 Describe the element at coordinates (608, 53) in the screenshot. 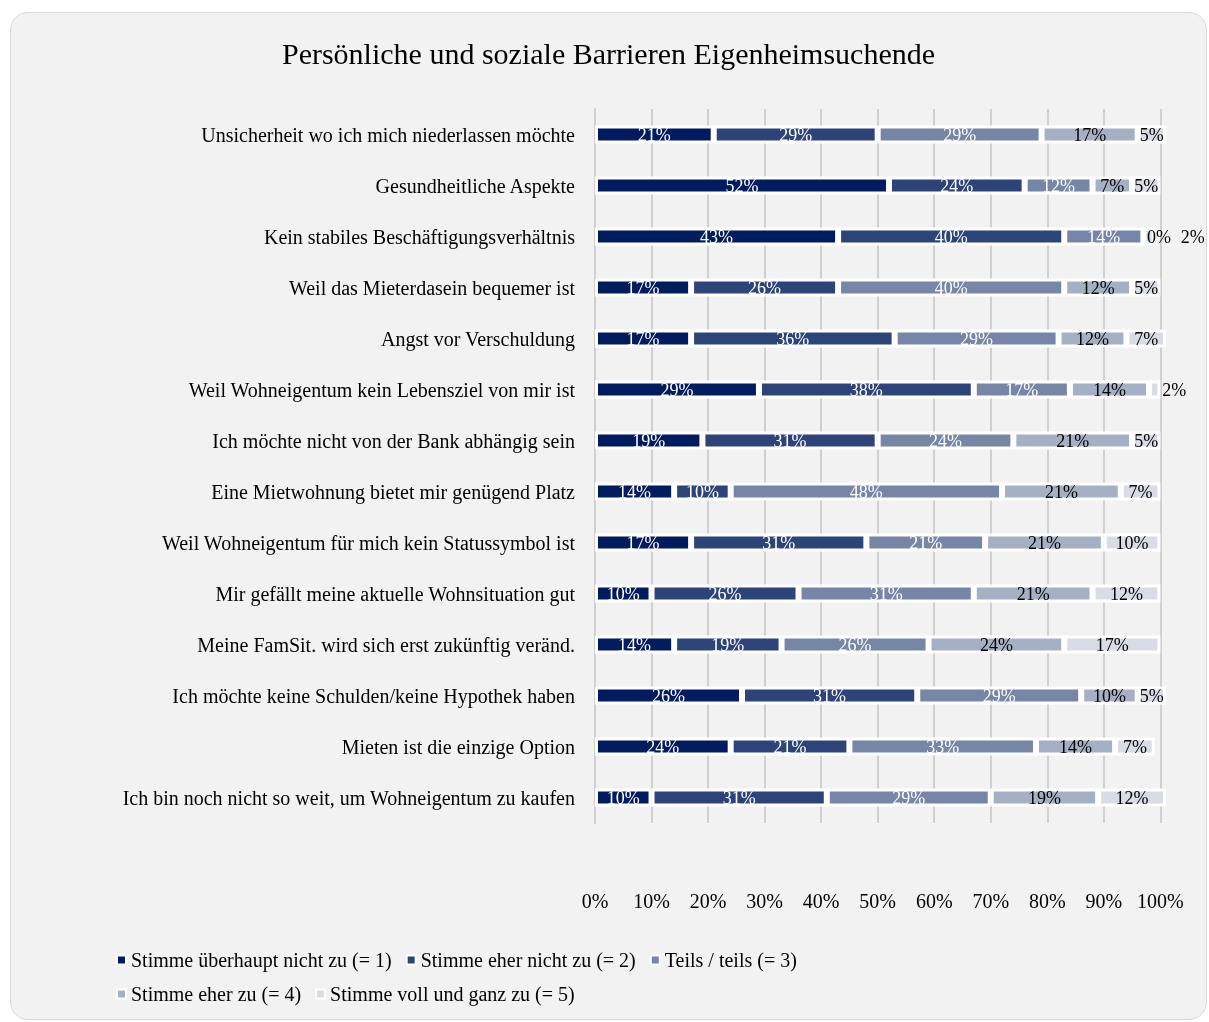

I see `chart-title: Persönliche und soziale Barrieren Eigenheimsuchende` at that location.